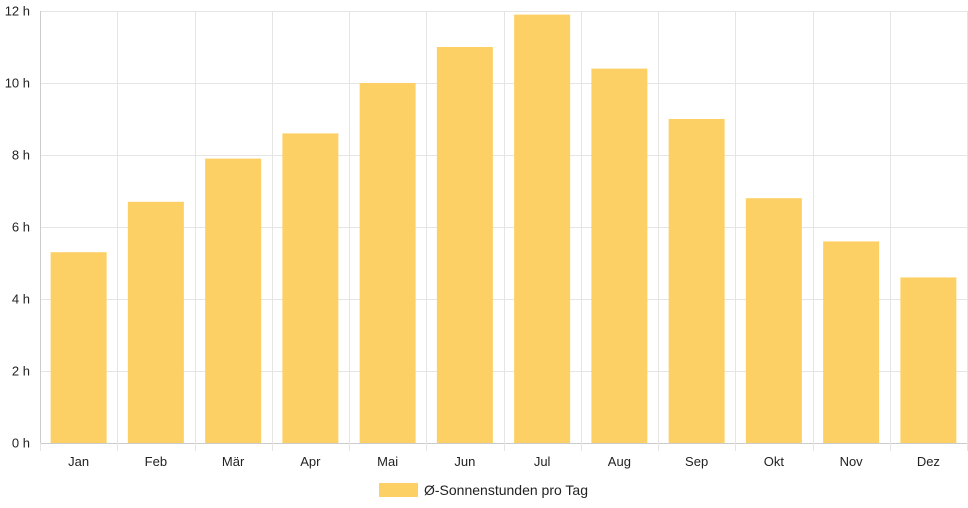 This screenshot has height=508, width=968. Describe the element at coordinates (619, 255) in the screenshot. I see `bar-Aug` at that location.